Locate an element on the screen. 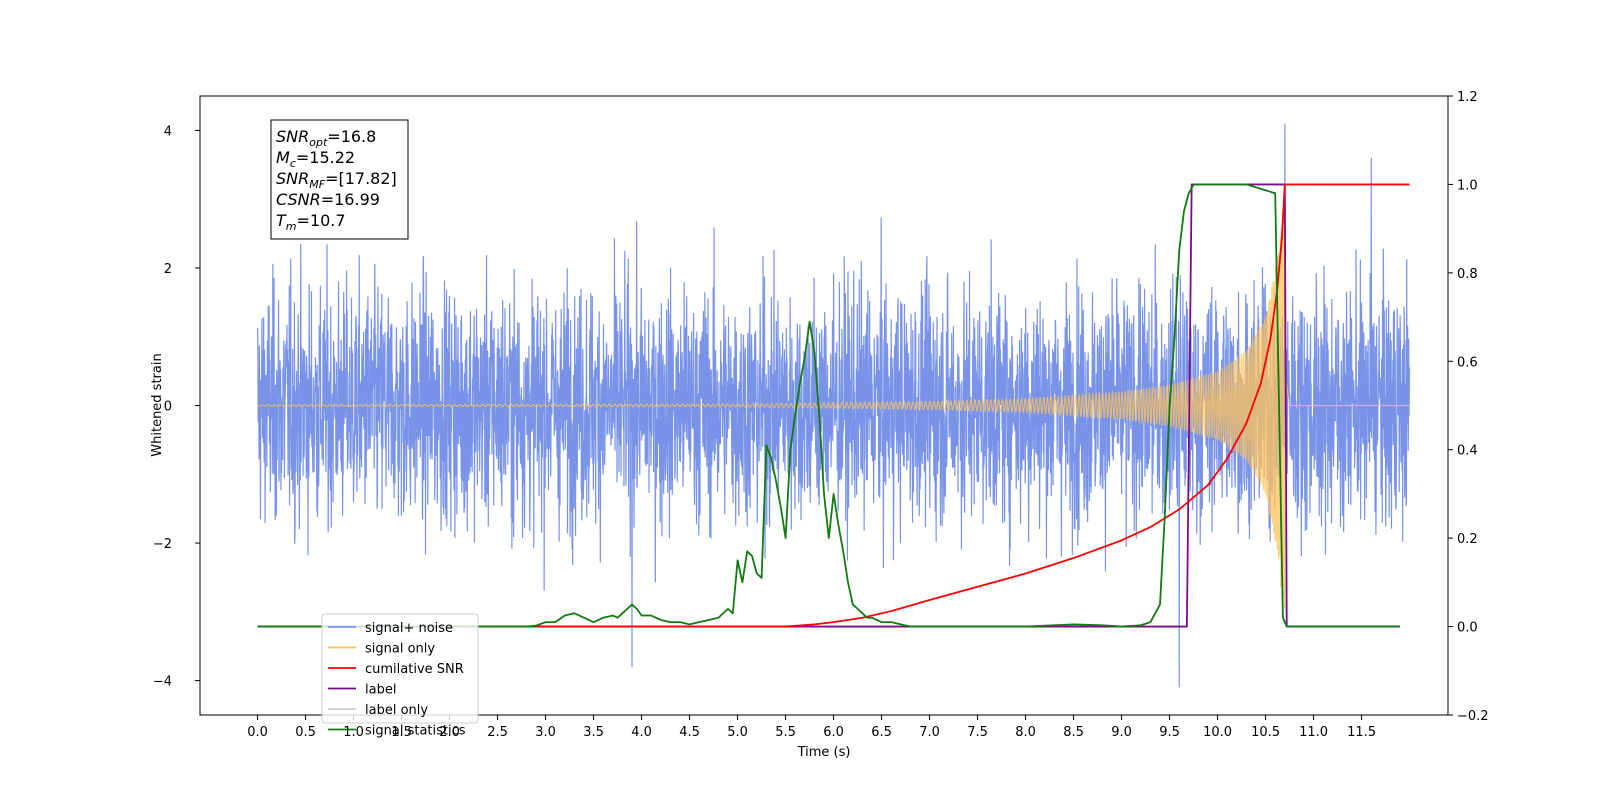  x-tick-label: 1.0 is located at coordinates (353, 732).